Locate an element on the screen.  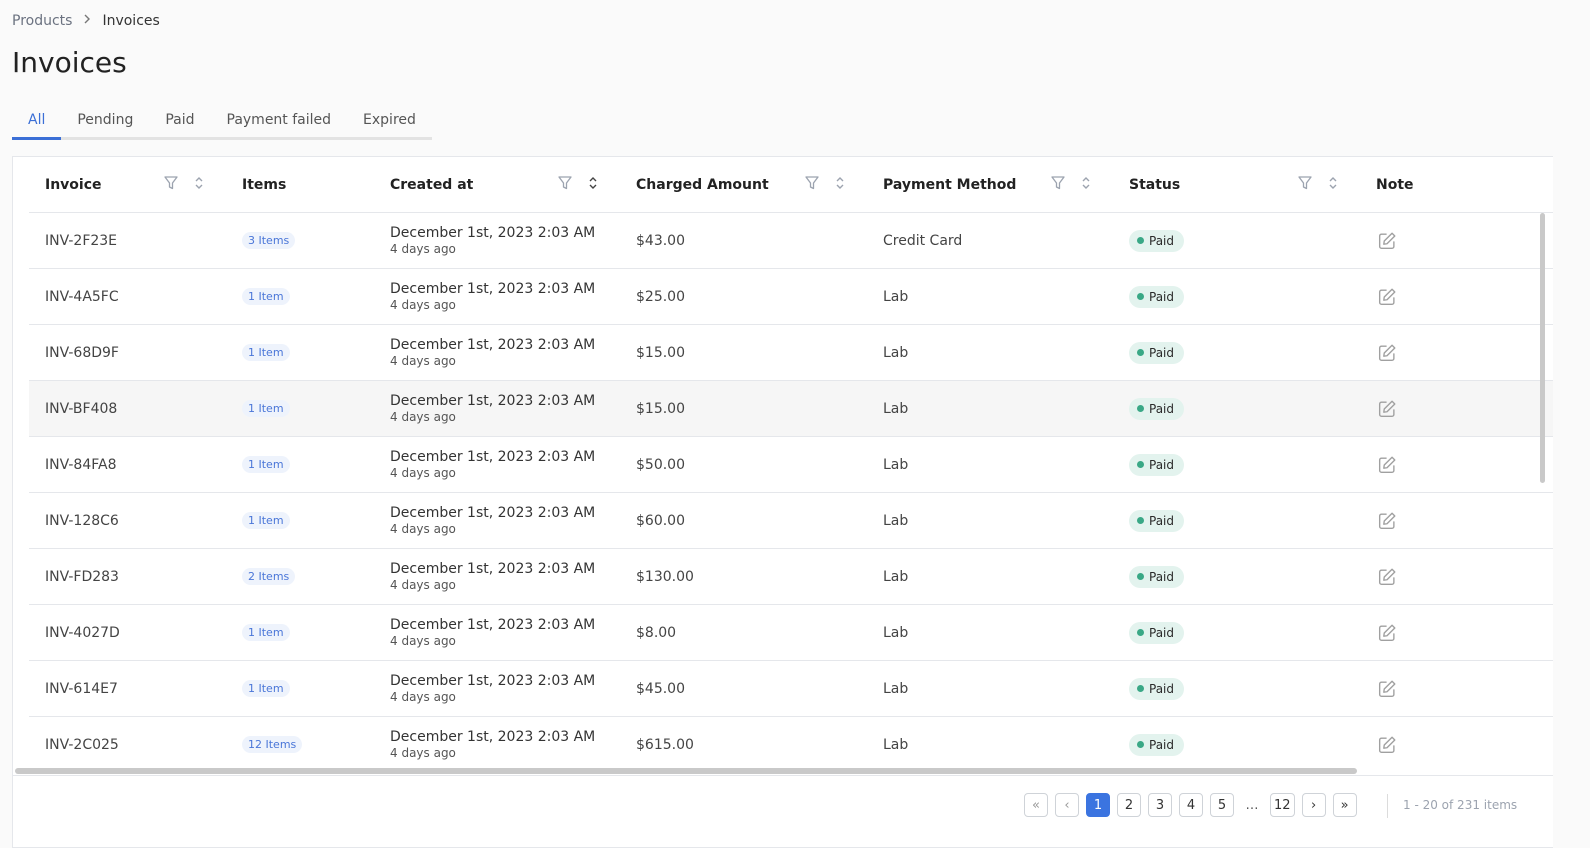
page-button-4: 4 is located at coordinates (1191, 805).